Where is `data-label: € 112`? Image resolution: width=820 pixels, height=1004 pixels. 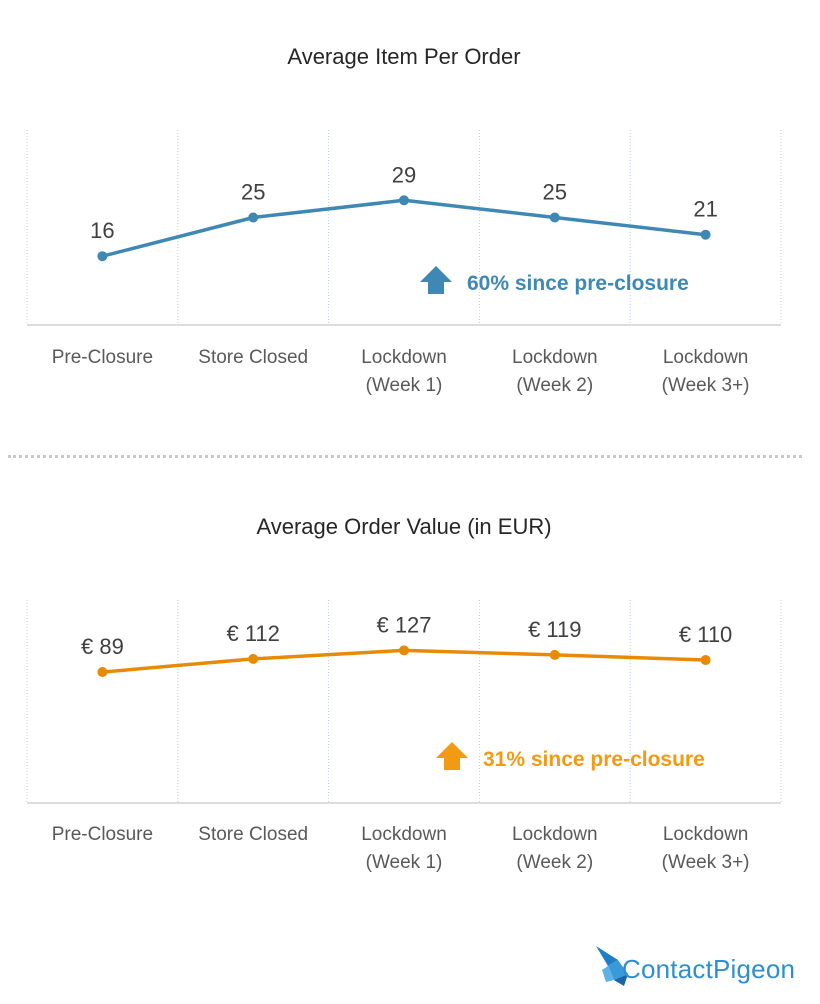
data-label: € 112 is located at coordinates (252, 633).